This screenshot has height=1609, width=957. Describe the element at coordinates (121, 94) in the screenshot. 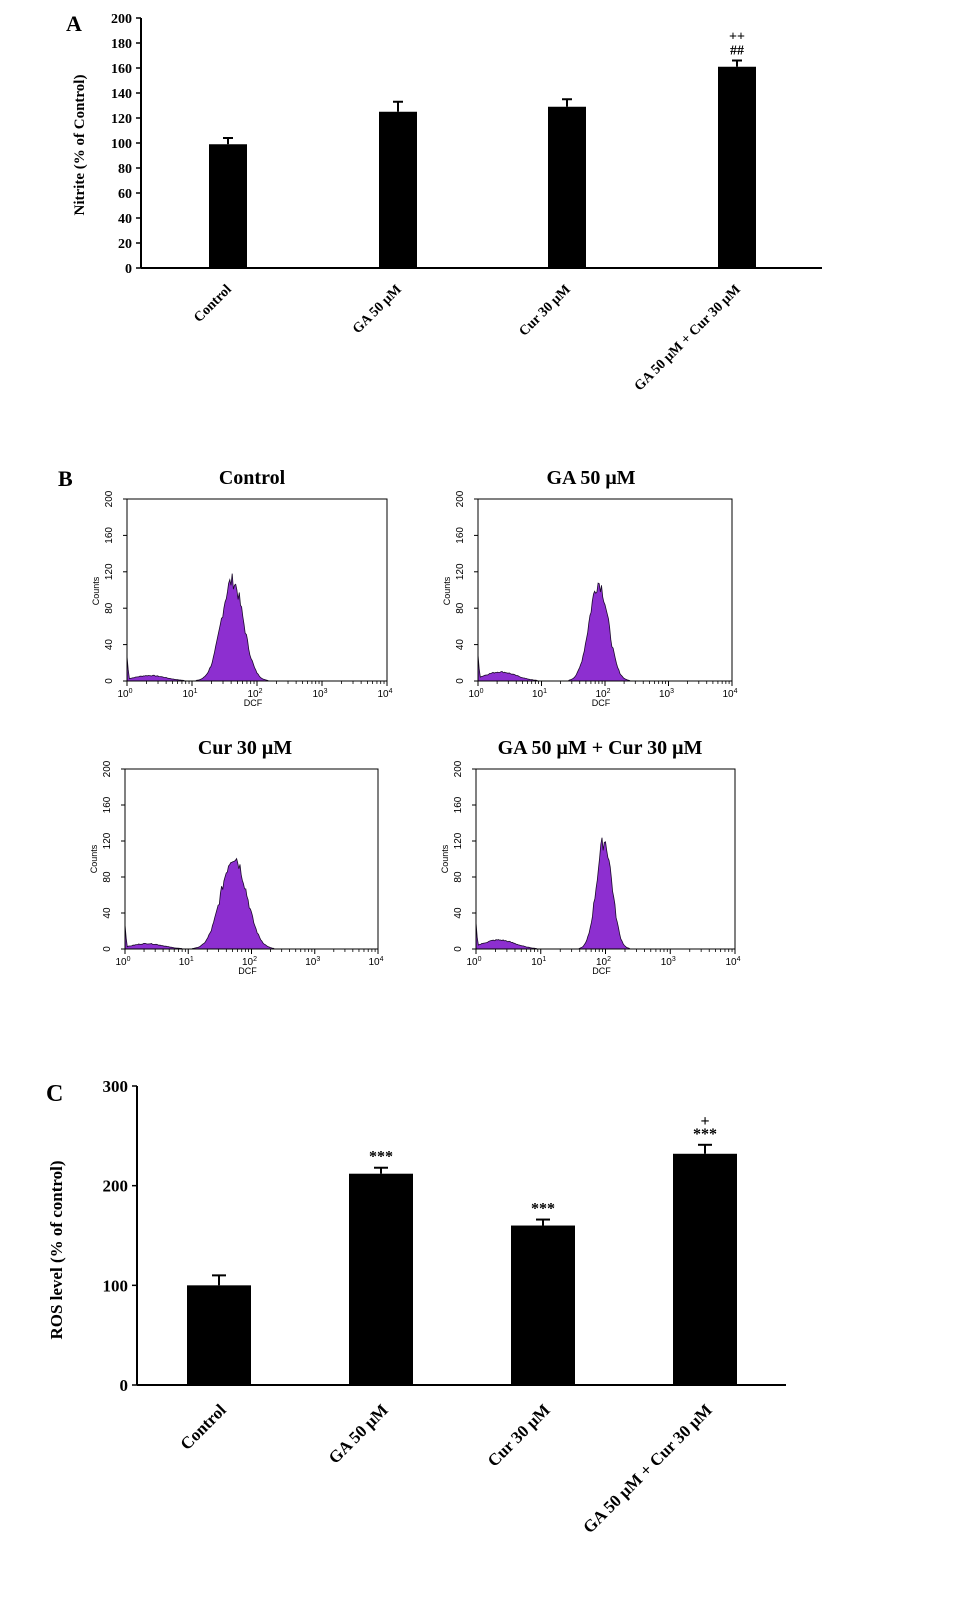

I see `panel-a-ytick-label: 140` at that location.